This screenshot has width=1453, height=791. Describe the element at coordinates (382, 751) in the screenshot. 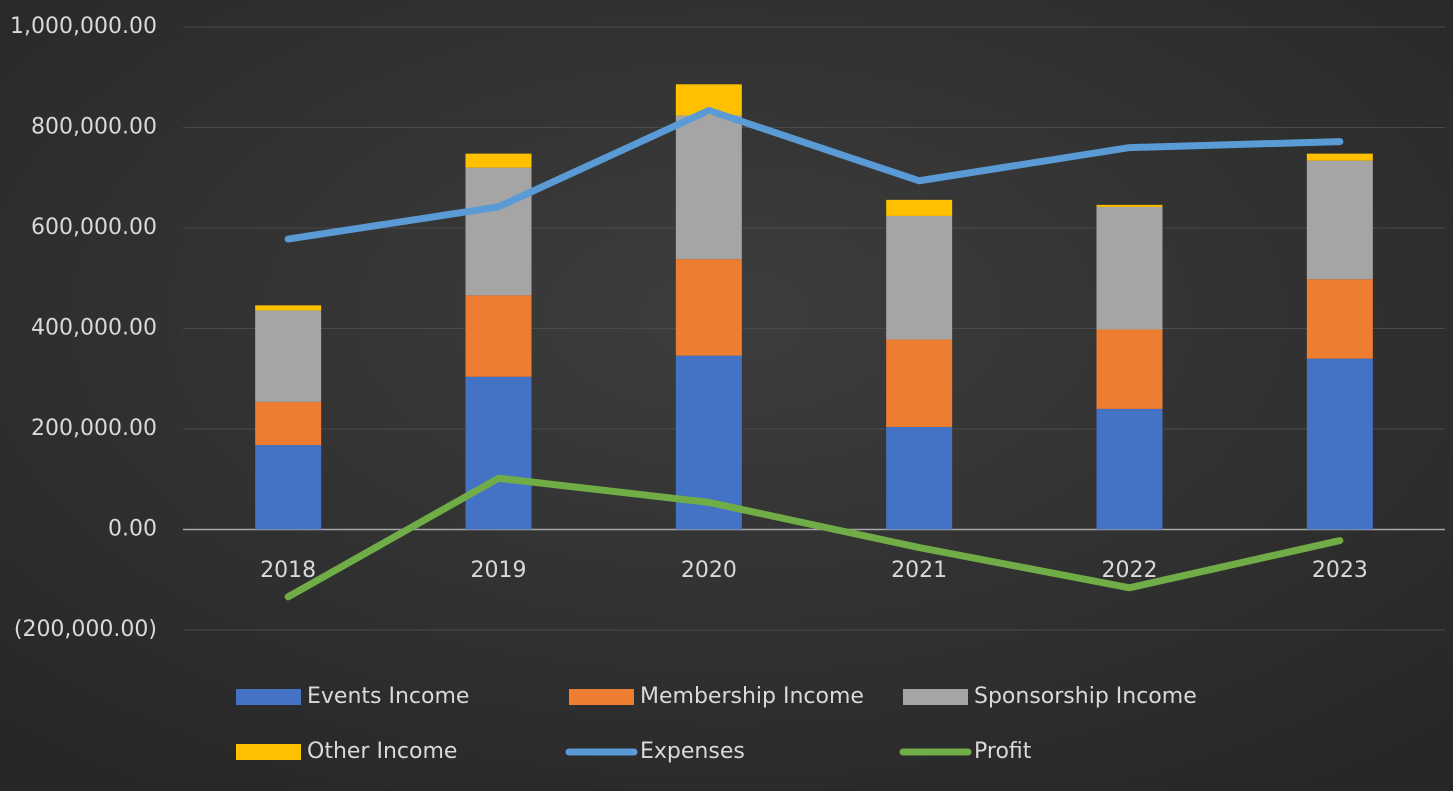

I see `legend-label: Other Income` at that location.